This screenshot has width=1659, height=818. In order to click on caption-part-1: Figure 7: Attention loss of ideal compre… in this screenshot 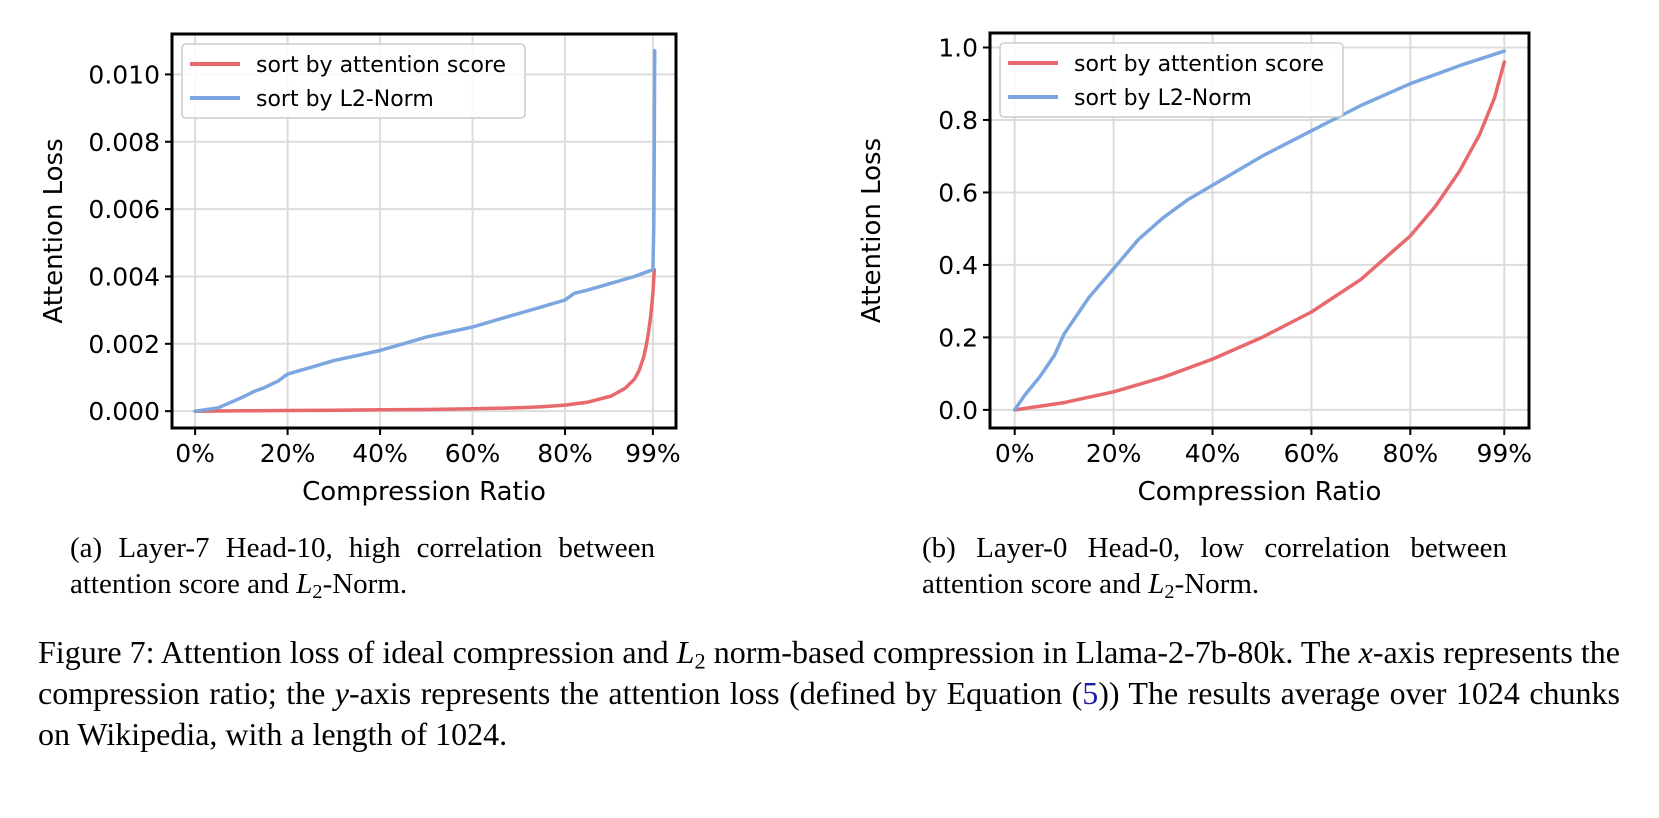, I will do `click(357, 652)`.